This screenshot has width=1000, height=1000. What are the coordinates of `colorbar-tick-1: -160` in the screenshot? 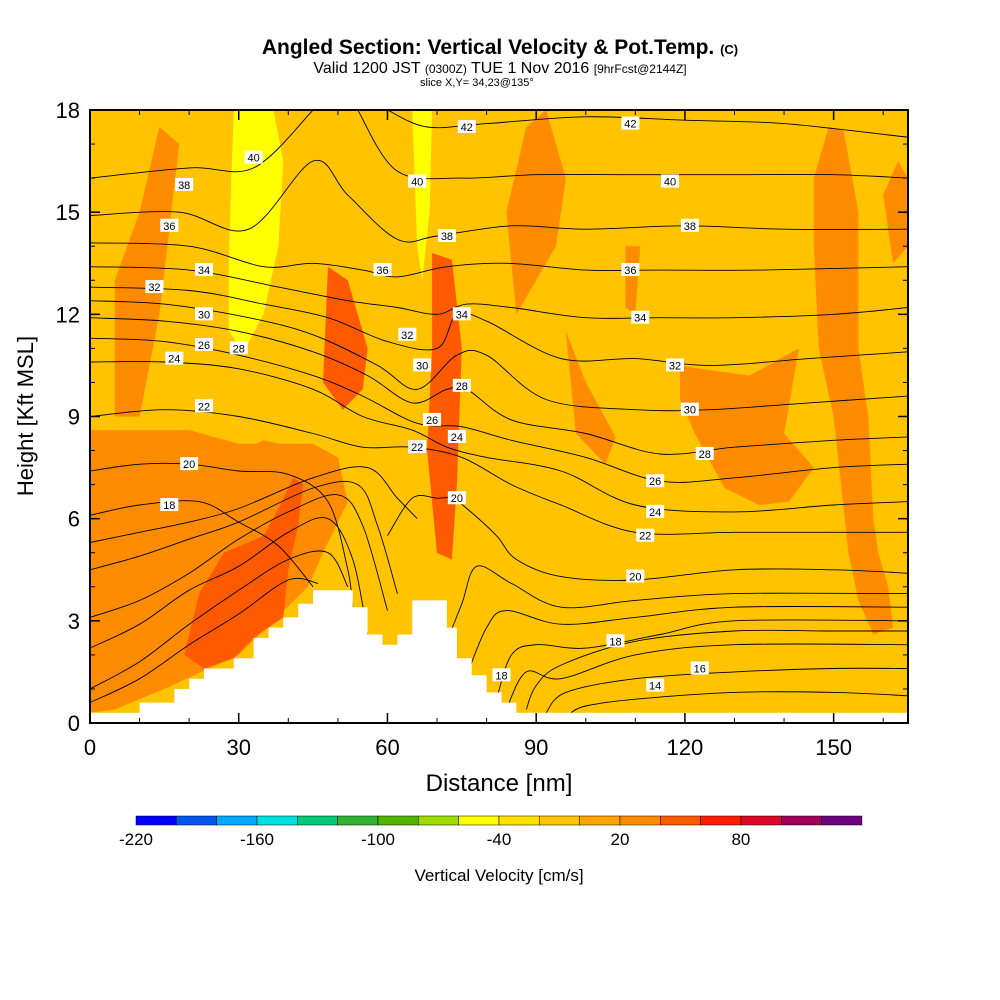 It's located at (257, 839).